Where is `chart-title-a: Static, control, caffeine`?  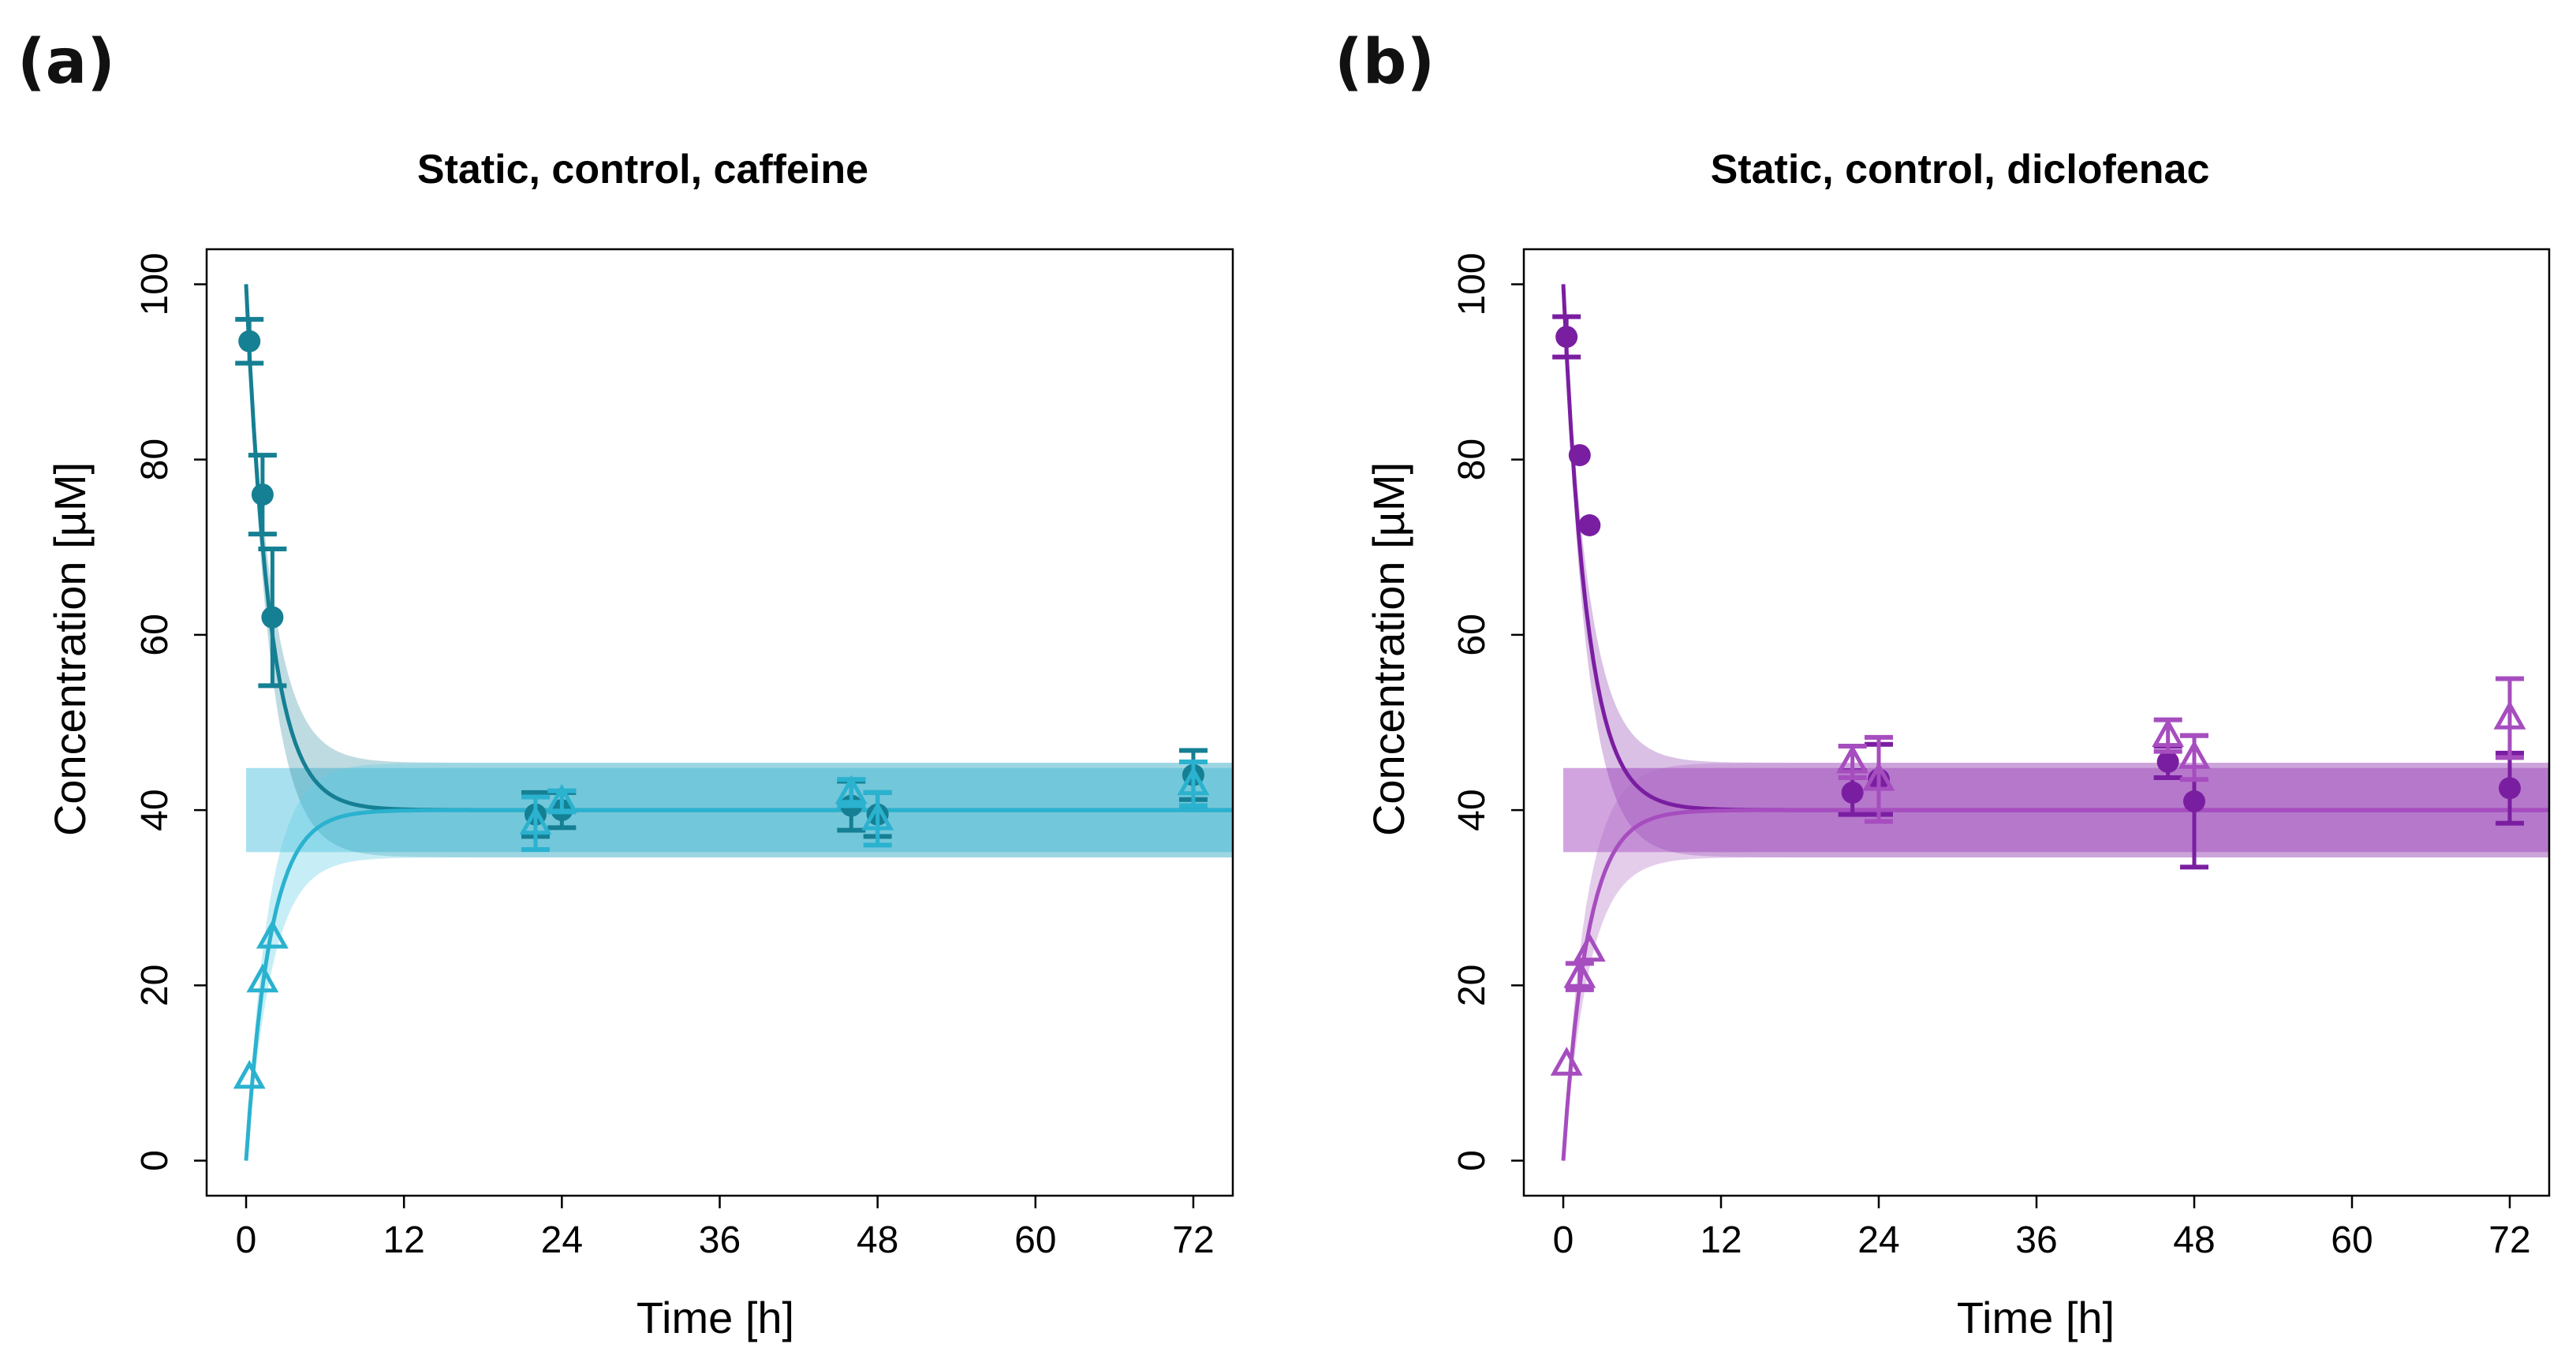 chart-title-a: Static, control, caffeine is located at coordinates (642, 169).